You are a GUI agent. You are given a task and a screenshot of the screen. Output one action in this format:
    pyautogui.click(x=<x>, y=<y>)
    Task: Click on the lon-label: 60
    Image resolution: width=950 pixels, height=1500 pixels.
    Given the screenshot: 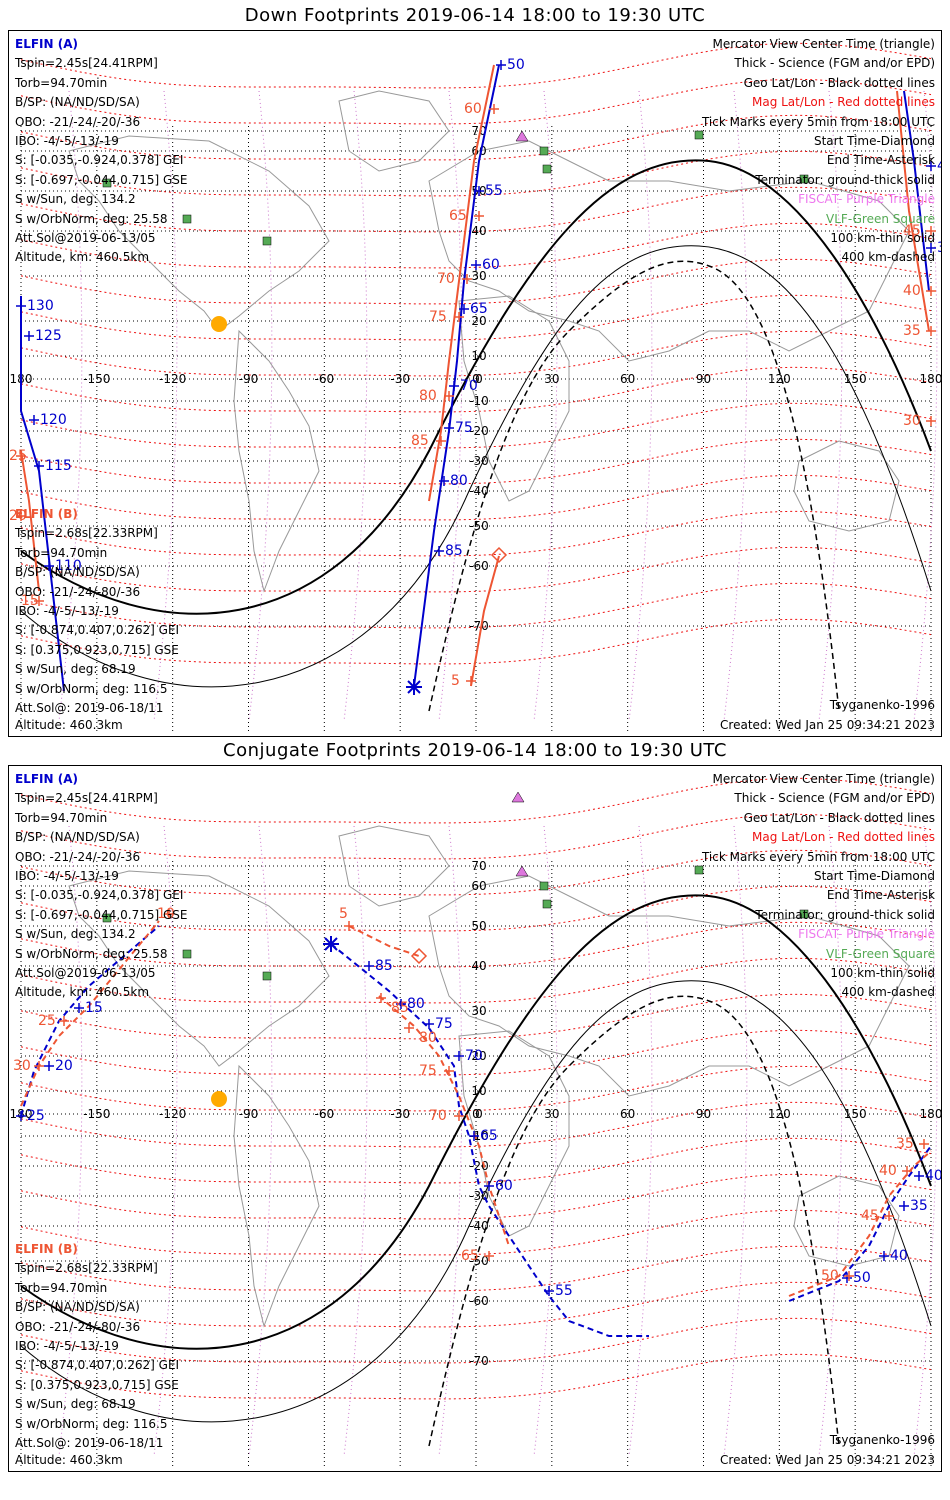 What is the action you would take?
    pyautogui.click(x=627, y=1114)
    